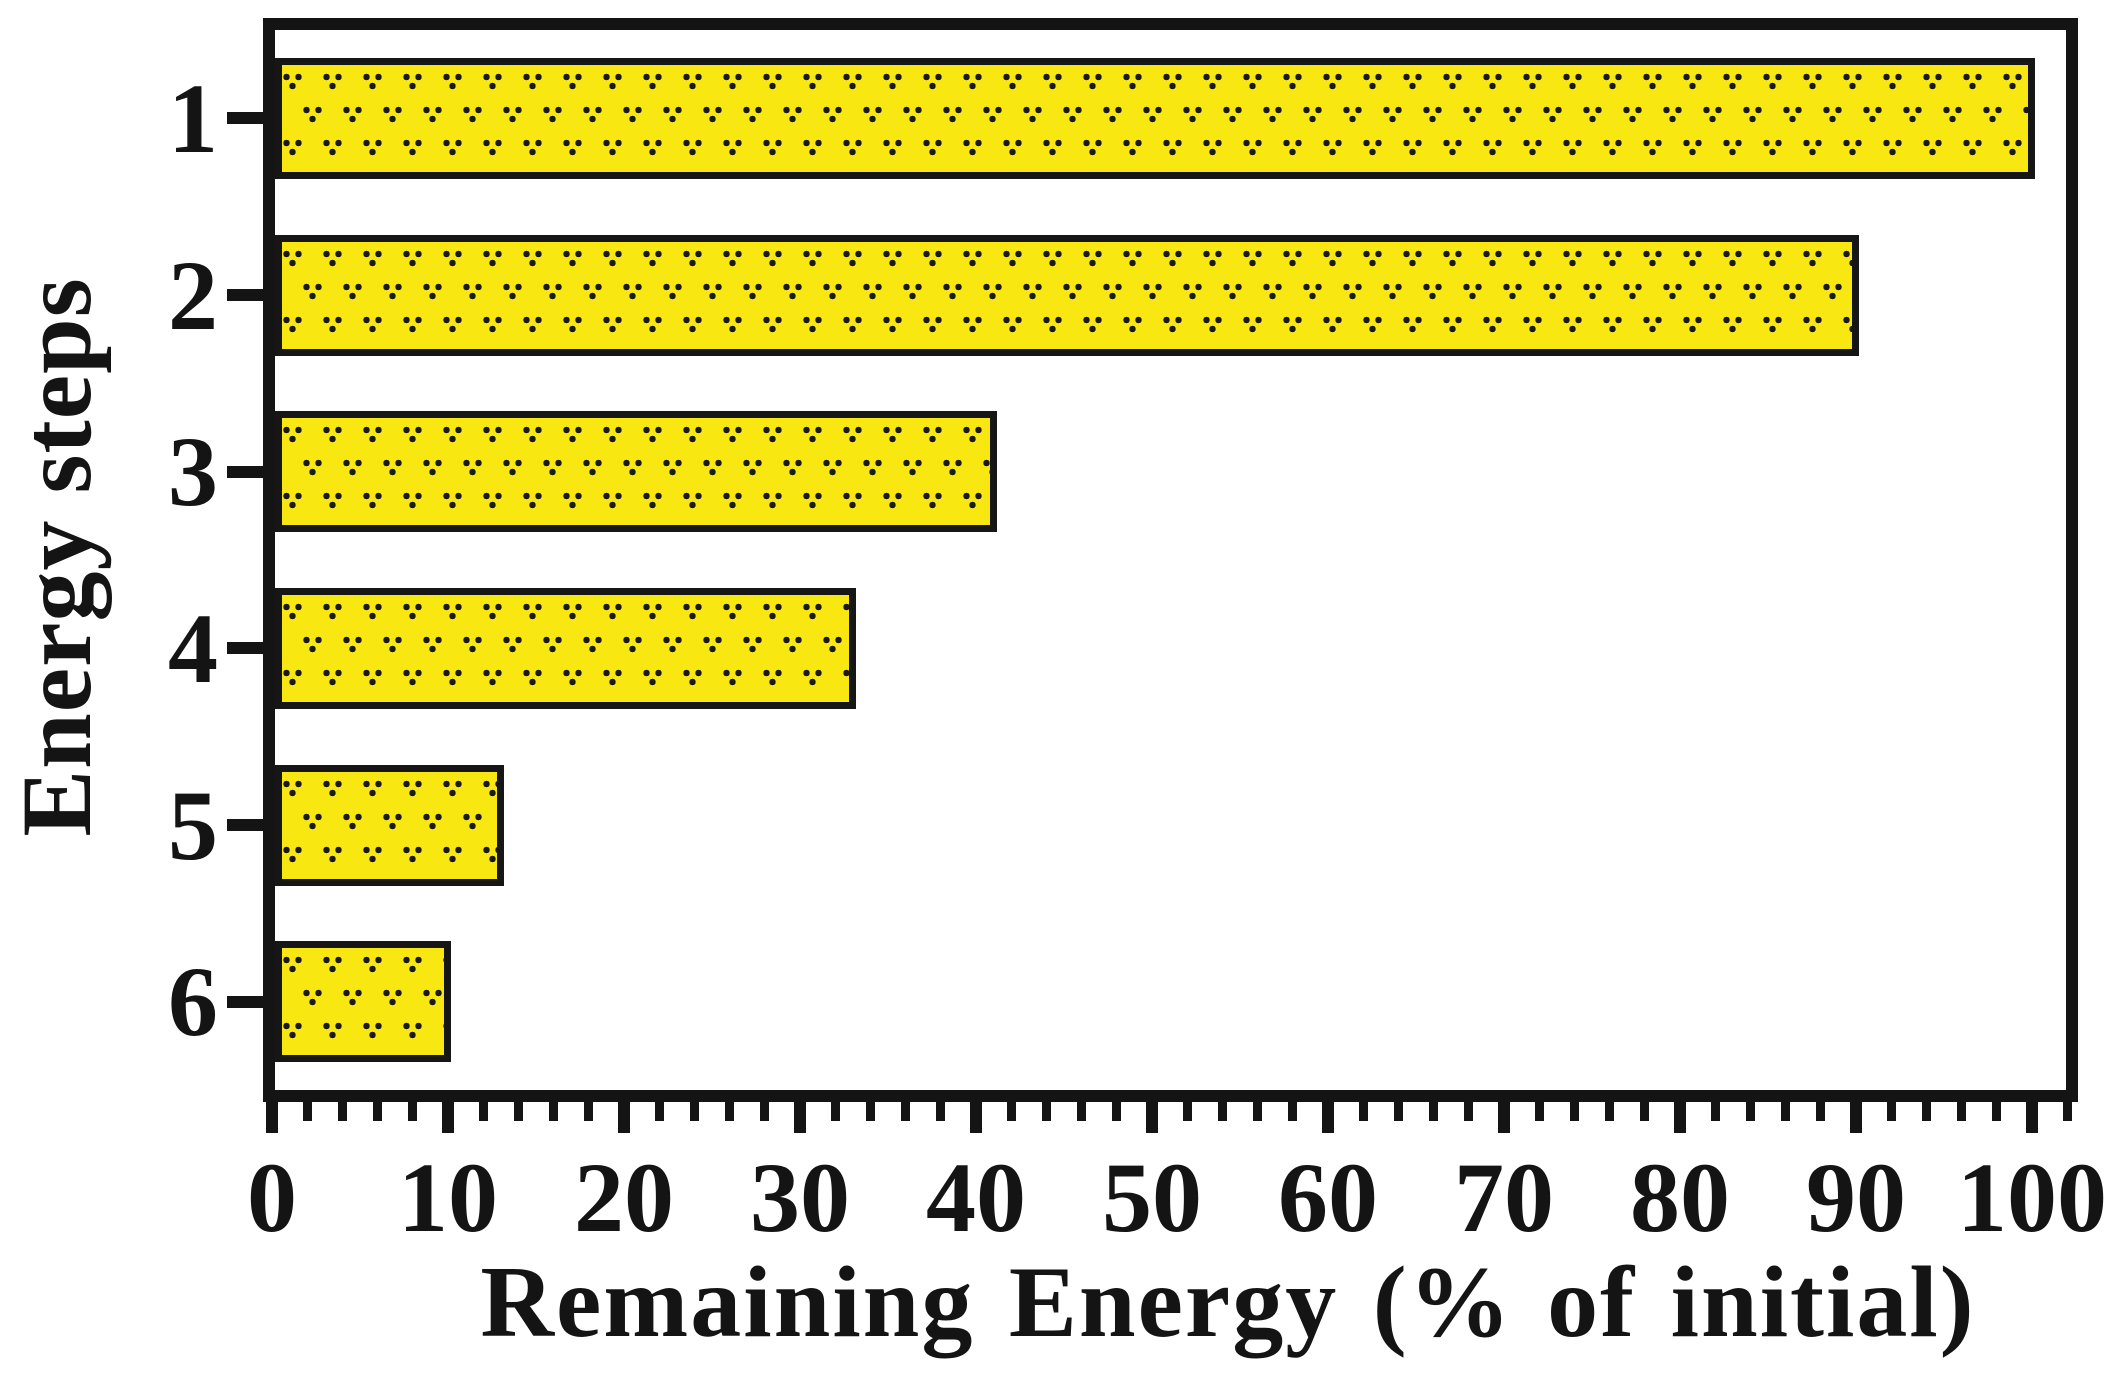  What do you see at coordinates (193, 648) in the screenshot?
I see `y-tick-label: 4` at bounding box center [193, 648].